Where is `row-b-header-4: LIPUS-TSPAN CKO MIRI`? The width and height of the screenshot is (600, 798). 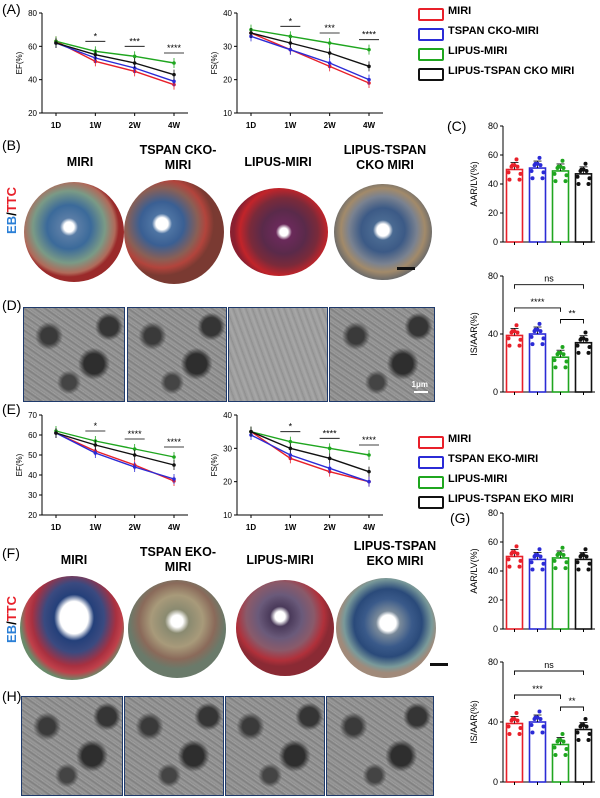 row-b-header-4: LIPUS-TSPAN CKO MIRI is located at coordinates (385, 157).